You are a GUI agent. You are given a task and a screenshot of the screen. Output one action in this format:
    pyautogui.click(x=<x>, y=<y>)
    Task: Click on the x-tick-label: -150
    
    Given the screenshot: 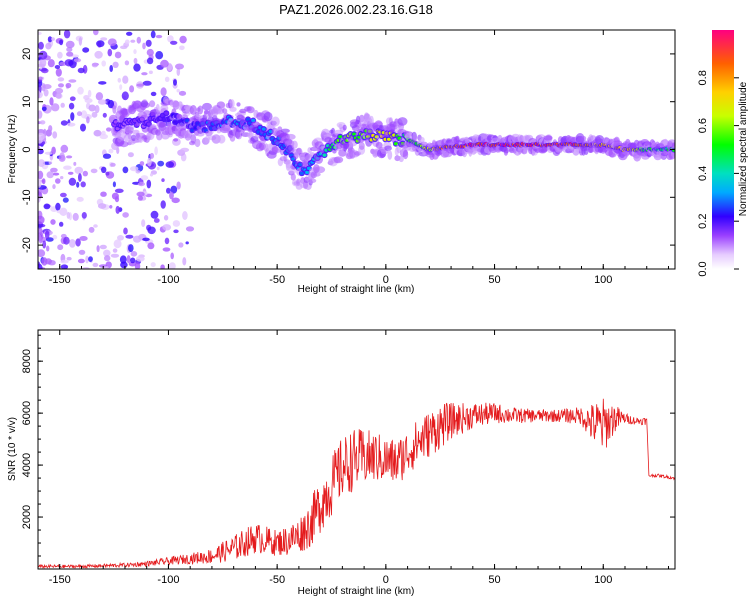 What is the action you would take?
    pyautogui.click(x=60, y=580)
    